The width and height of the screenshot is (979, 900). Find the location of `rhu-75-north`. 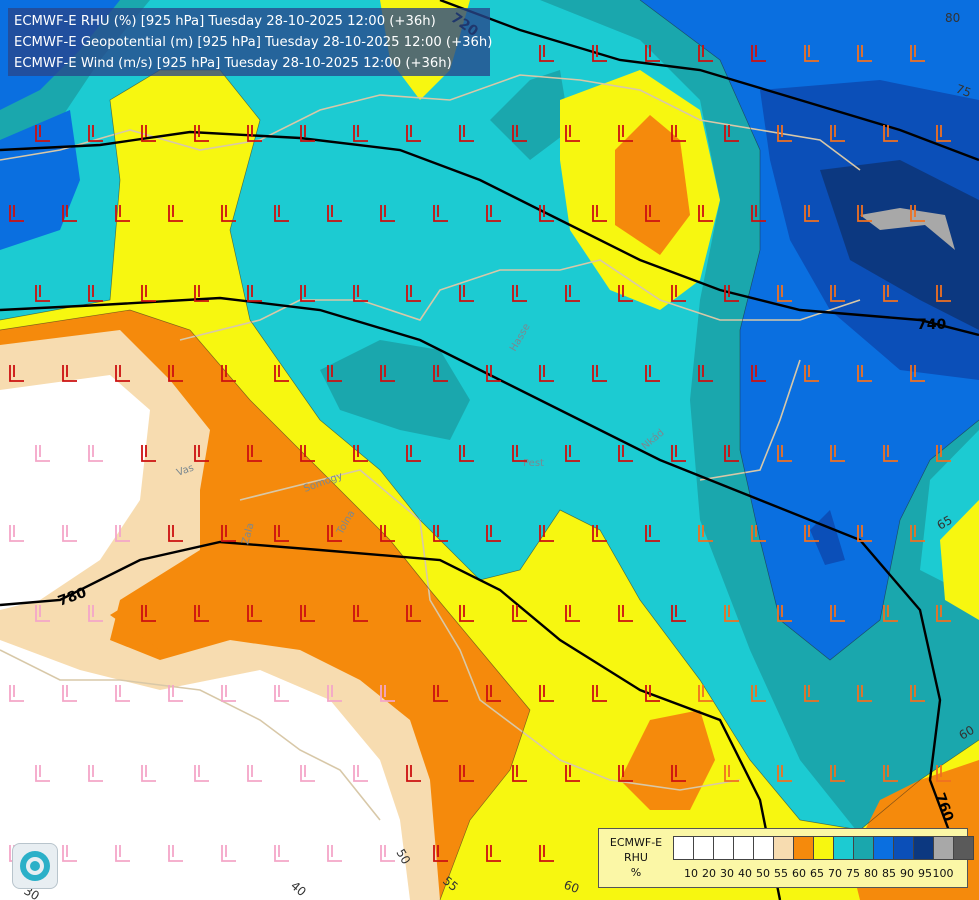

rhu-75-north is located at coordinates (530, 115).